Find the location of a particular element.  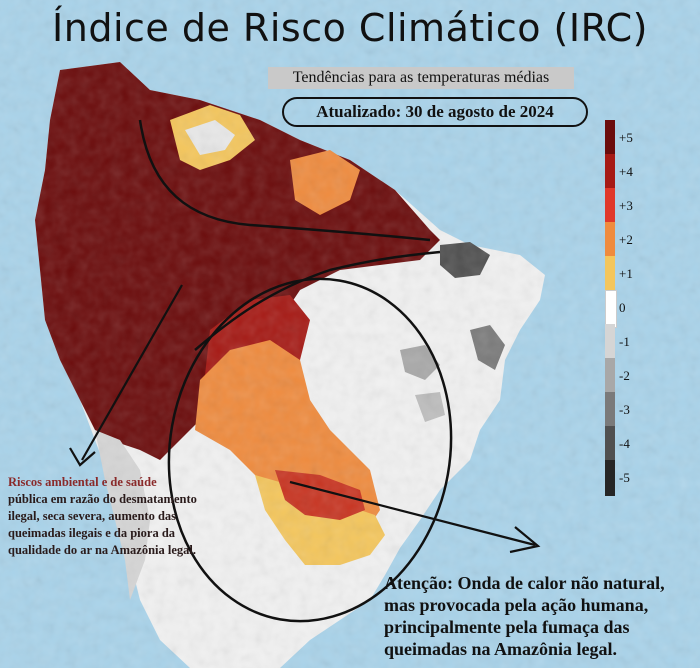

legend-label: +1 is located at coordinates (626, 273).